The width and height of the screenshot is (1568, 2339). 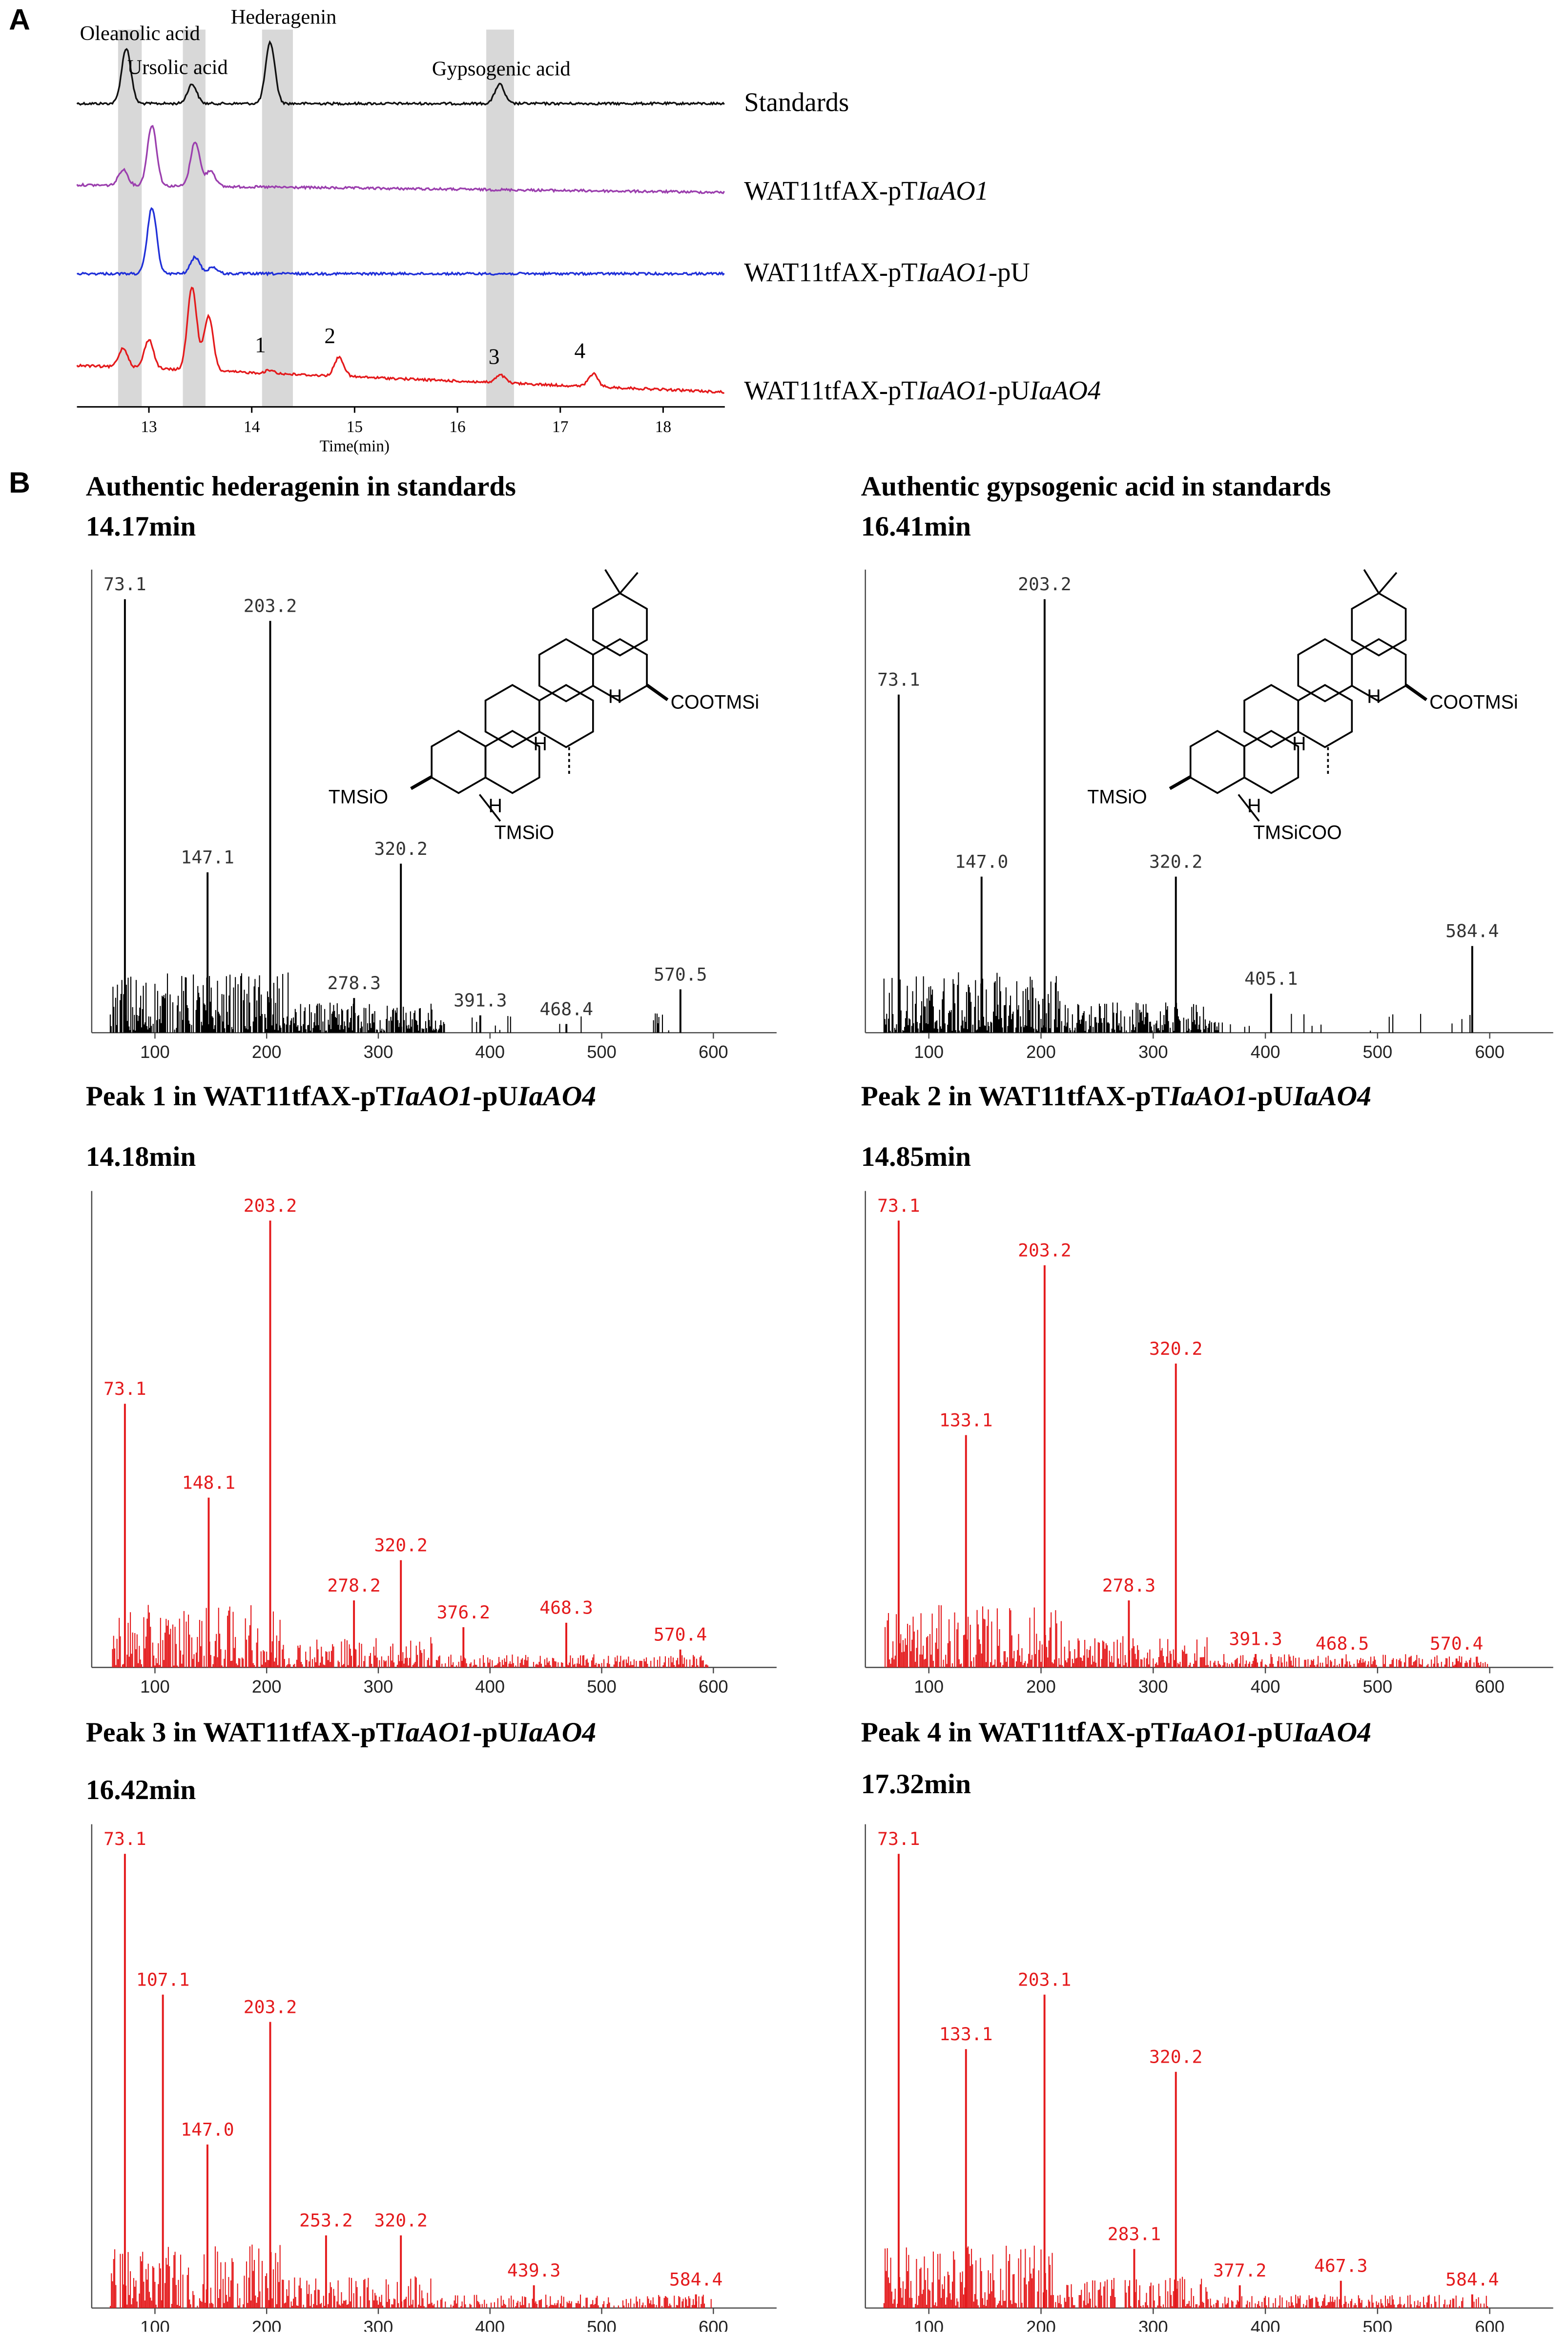 What do you see at coordinates (401, 848) in the screenshot?
I see `peak-label: 320.2` at bounding box center [401, 848].